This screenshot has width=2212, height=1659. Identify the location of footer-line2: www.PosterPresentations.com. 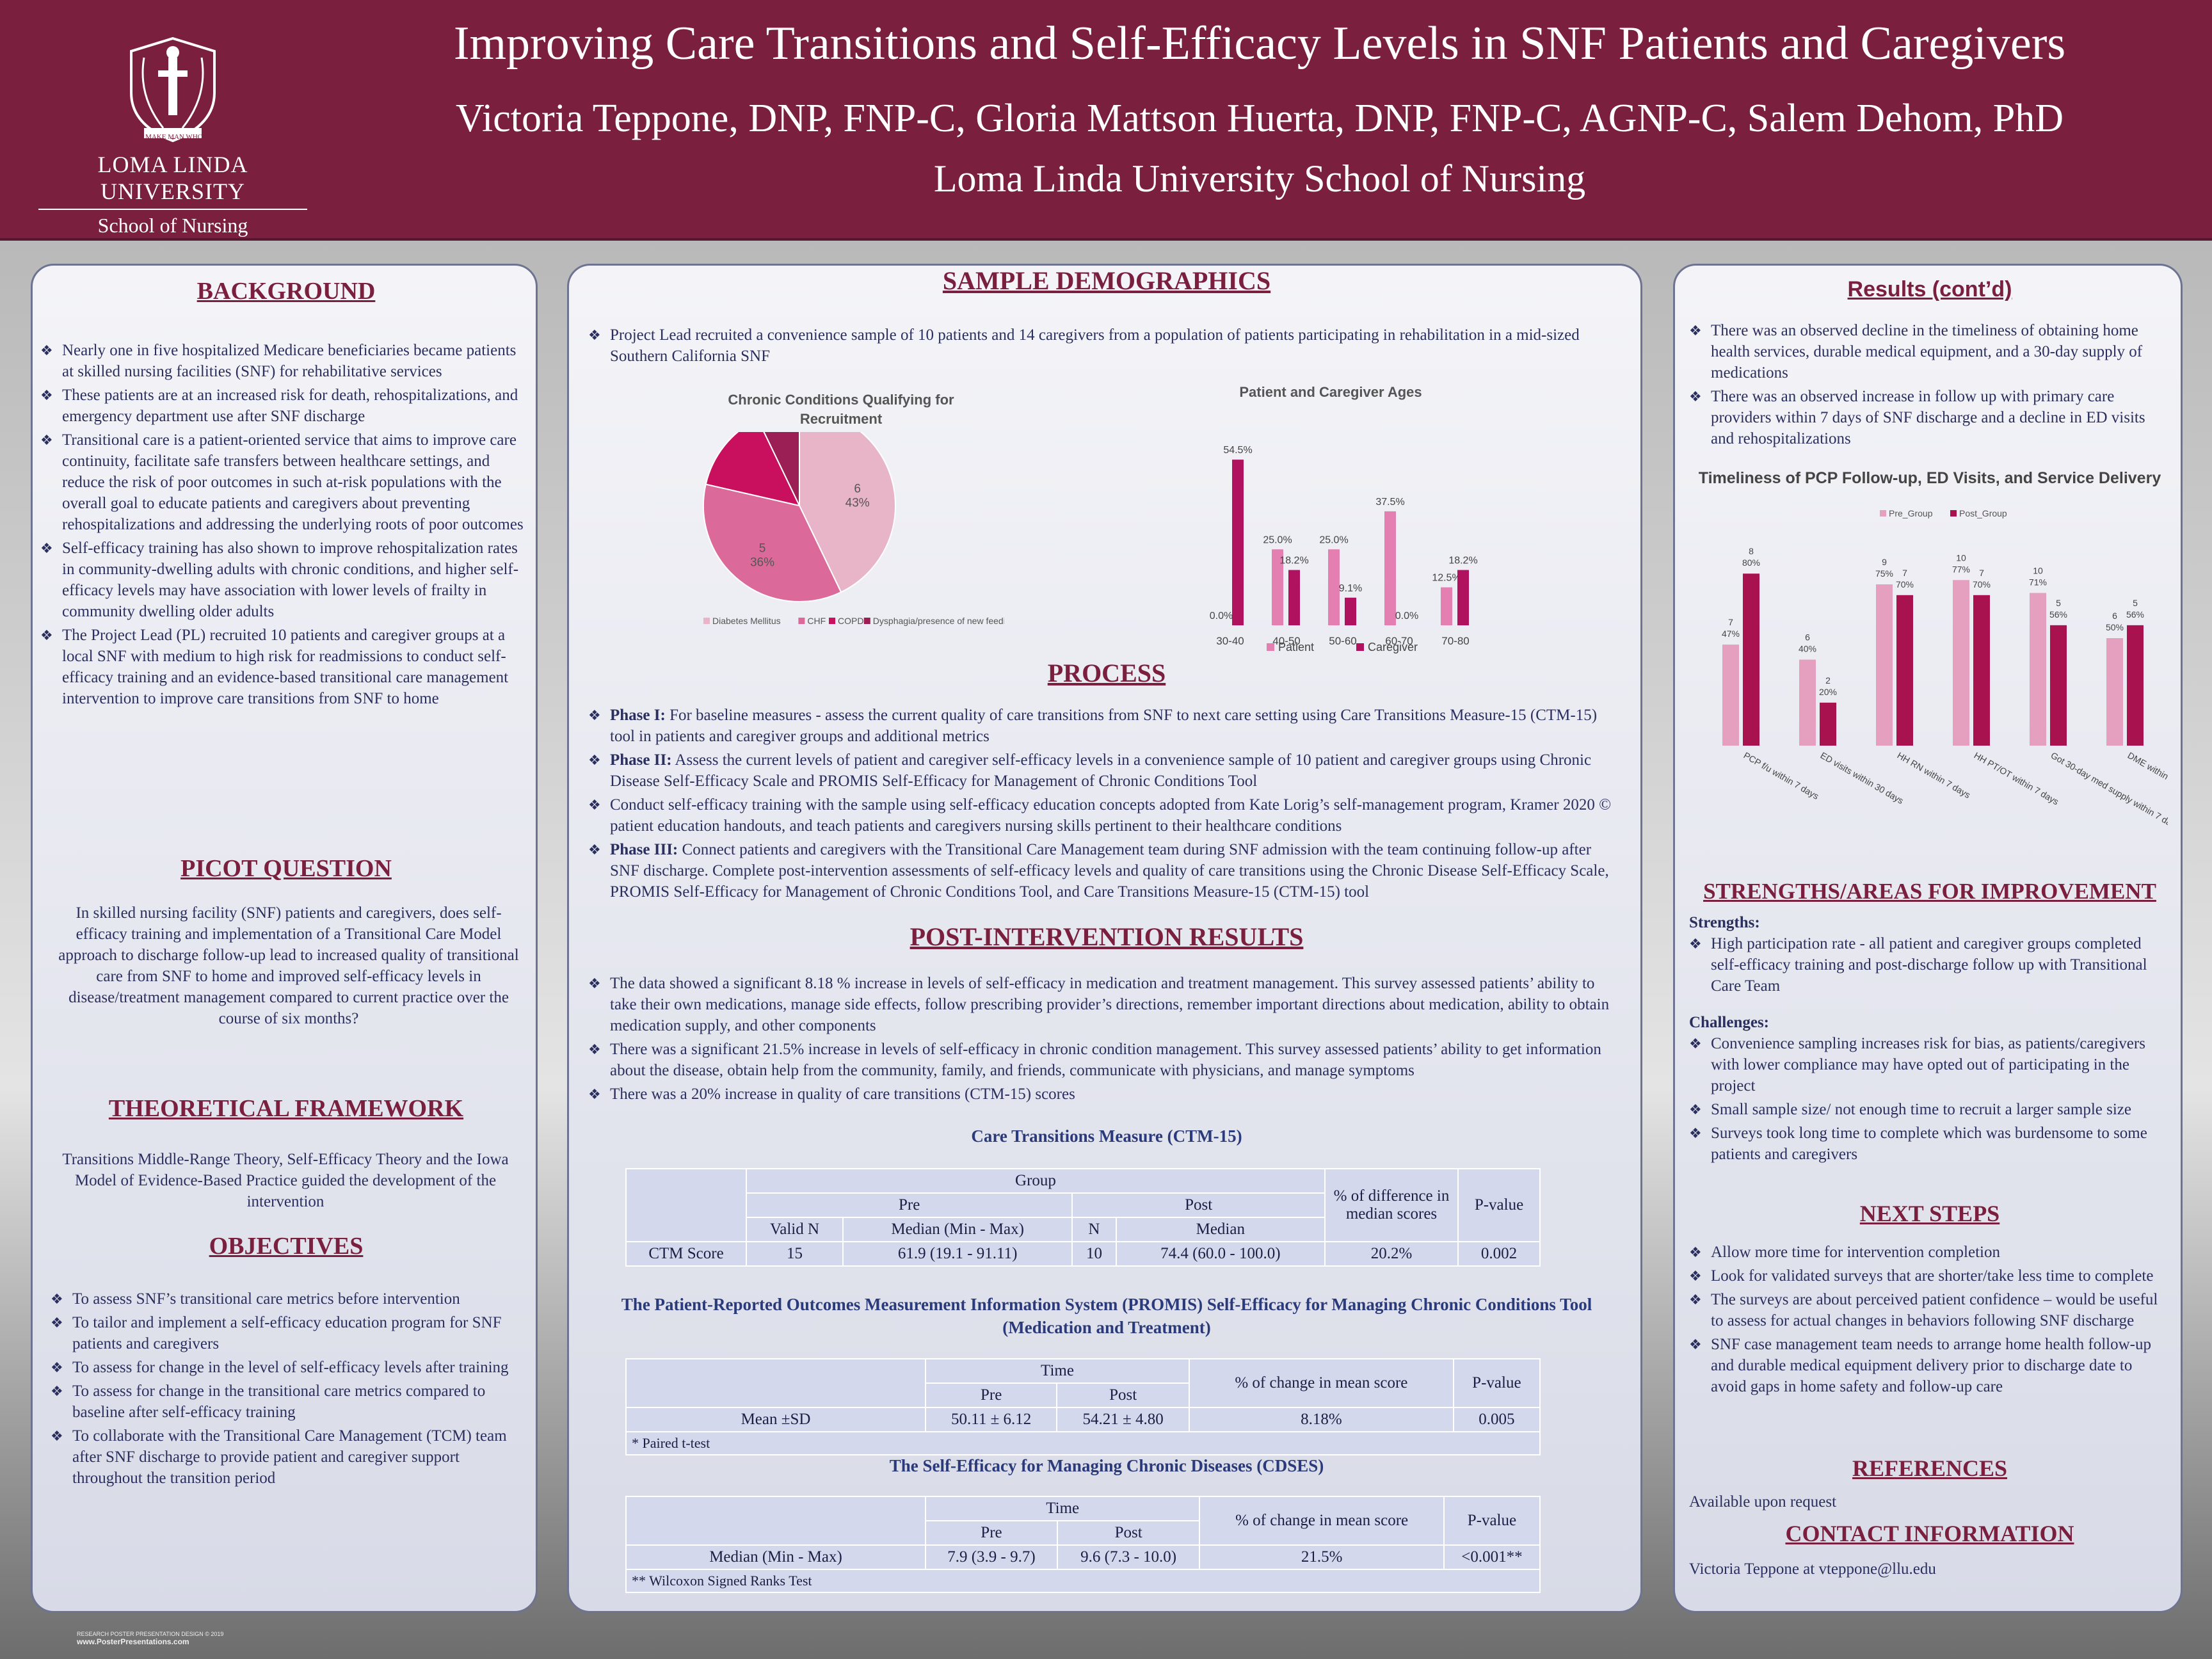
(133, 1641).